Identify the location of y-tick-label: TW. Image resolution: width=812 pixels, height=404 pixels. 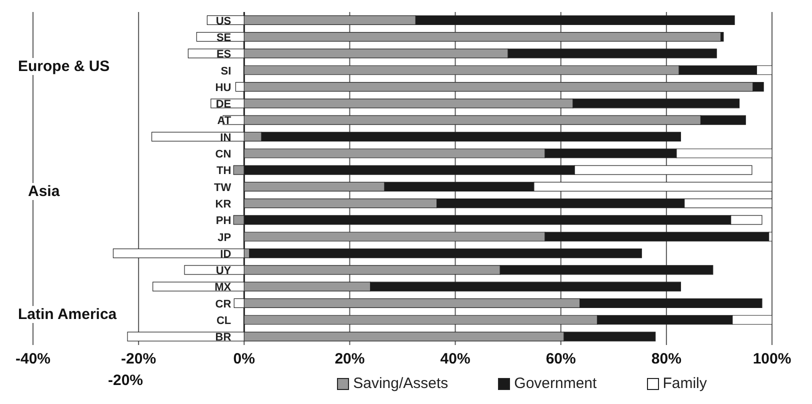
(223, 188).